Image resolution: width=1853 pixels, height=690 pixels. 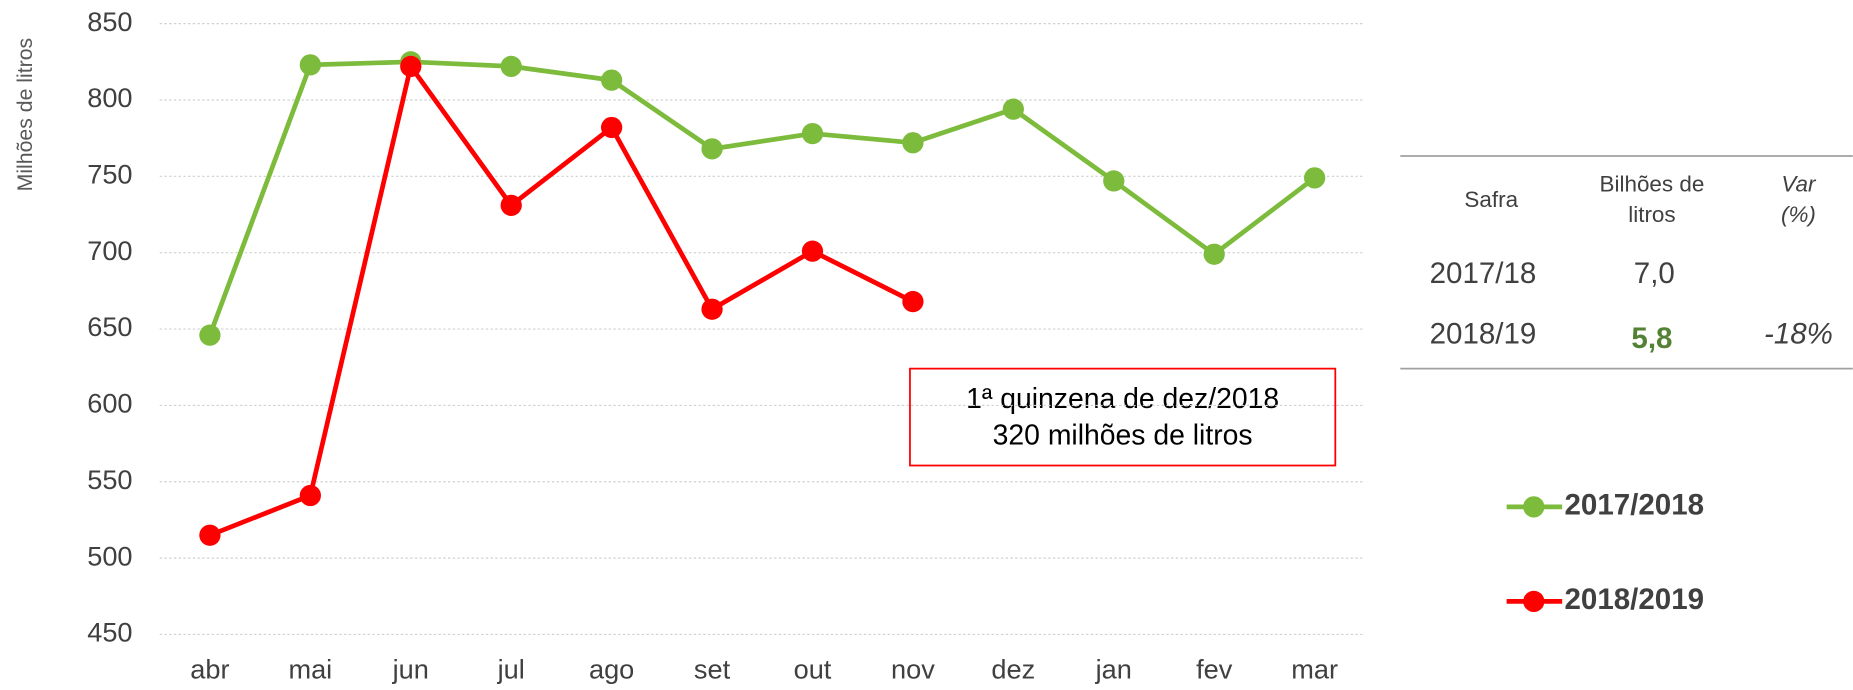 What do you see at coordinates (1483, 273) in the screenshot?
I see `table-cell: 2017/18` at bounding box center [1483, 273].